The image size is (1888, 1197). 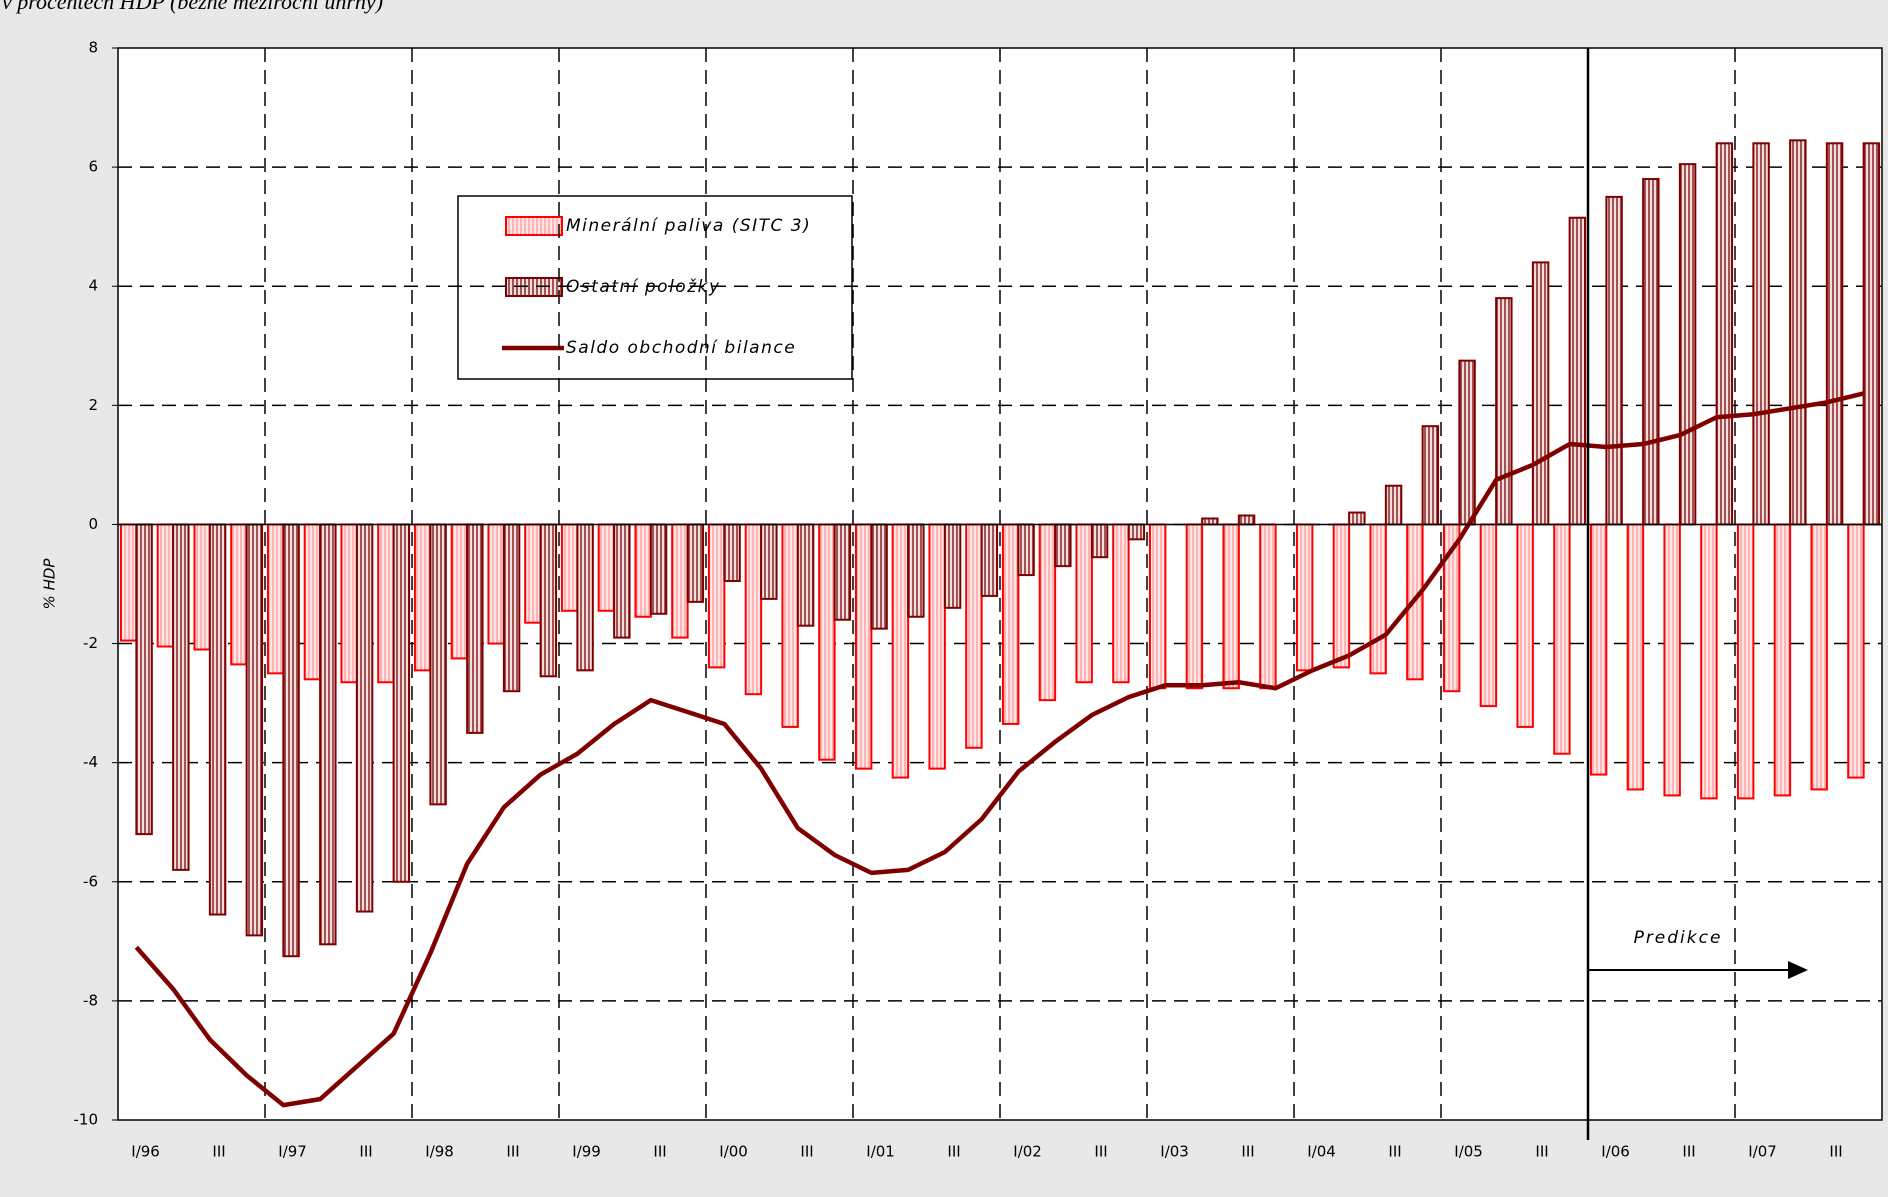 I want to click on legend-label: Minerální paliva (SITC 3), so click(x=688, y=226).